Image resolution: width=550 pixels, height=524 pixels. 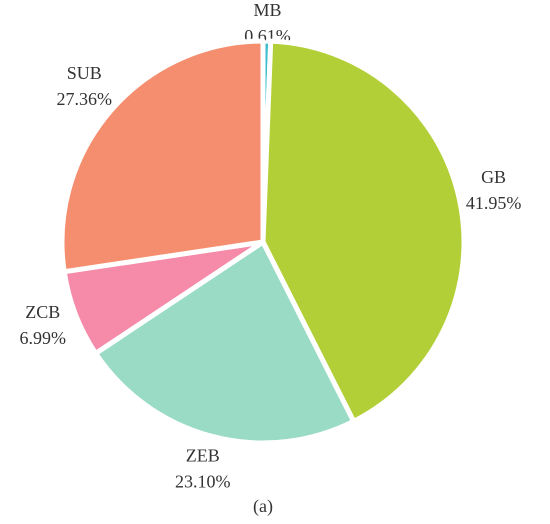 What do you see at coordinates (268, 10) in the screenshot?
I see `slice-label: MB` at bounding box center [268, 10].